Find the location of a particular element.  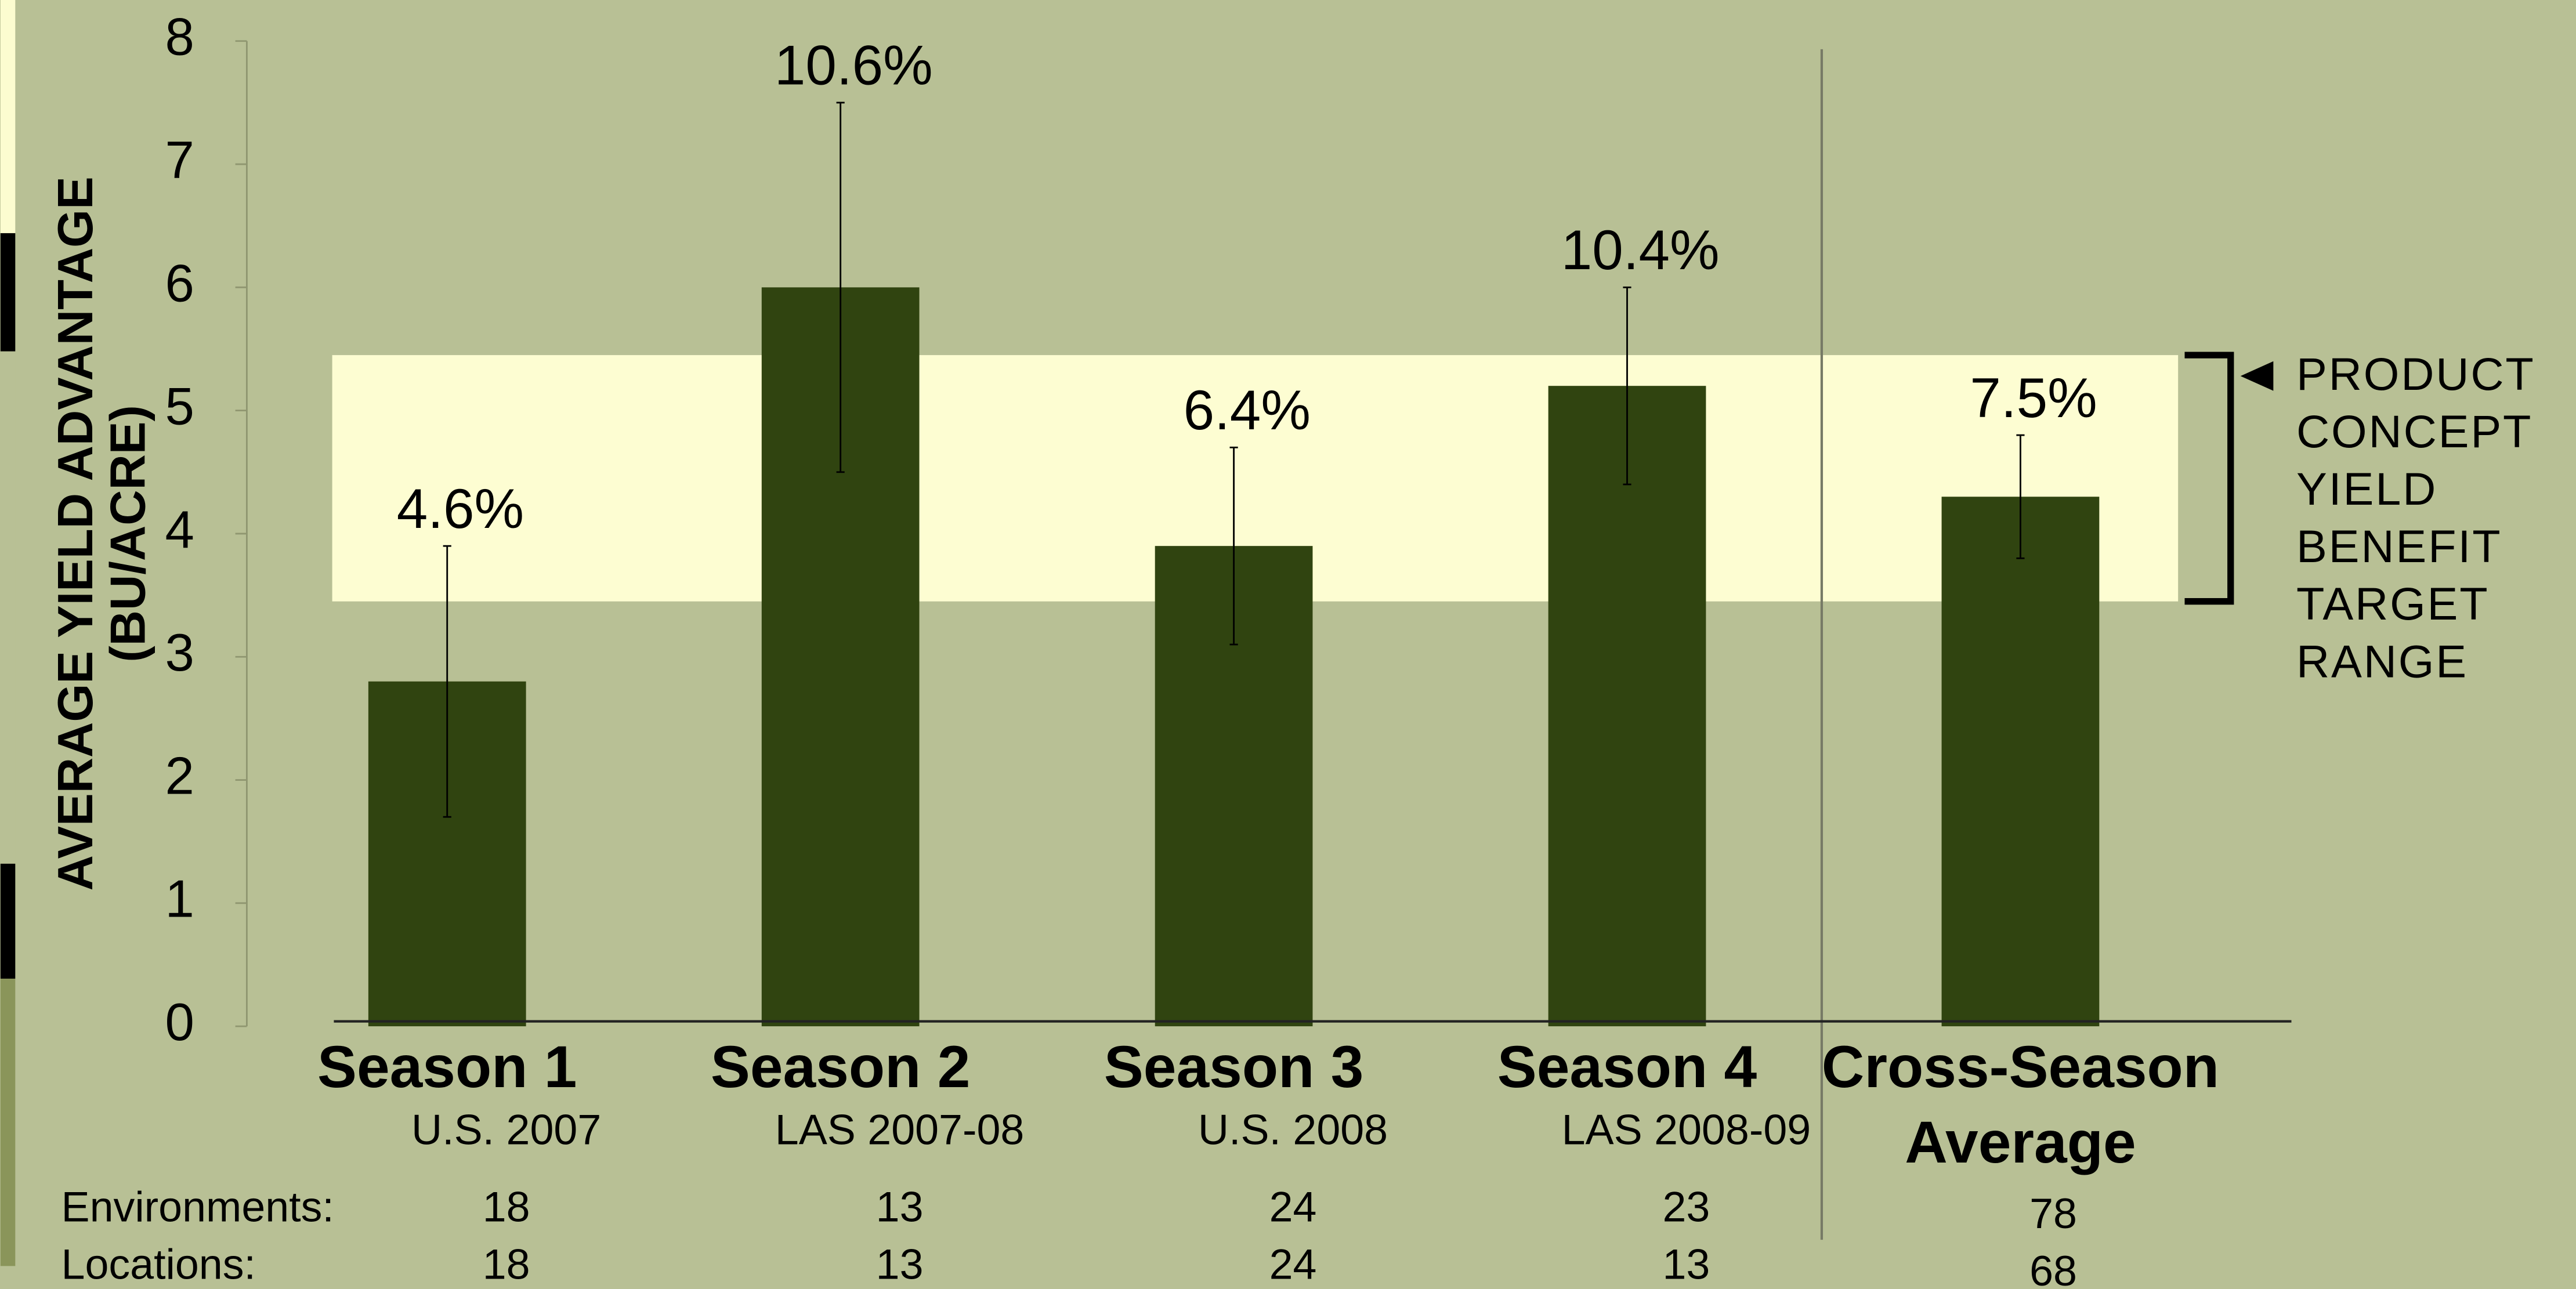

y-axis-label-line: (BU/ACRE) is located at coordinates (127, 533).